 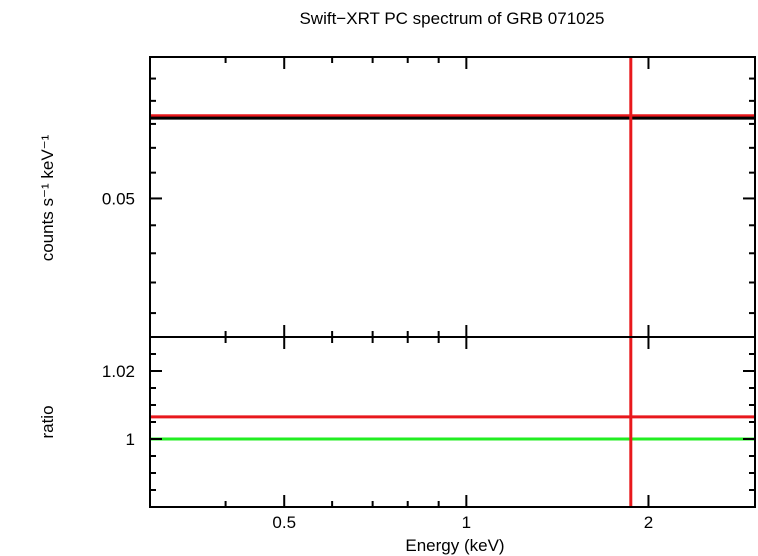 I want to click on x-axis-label: Energy (keV), so click(x=454, y=545).